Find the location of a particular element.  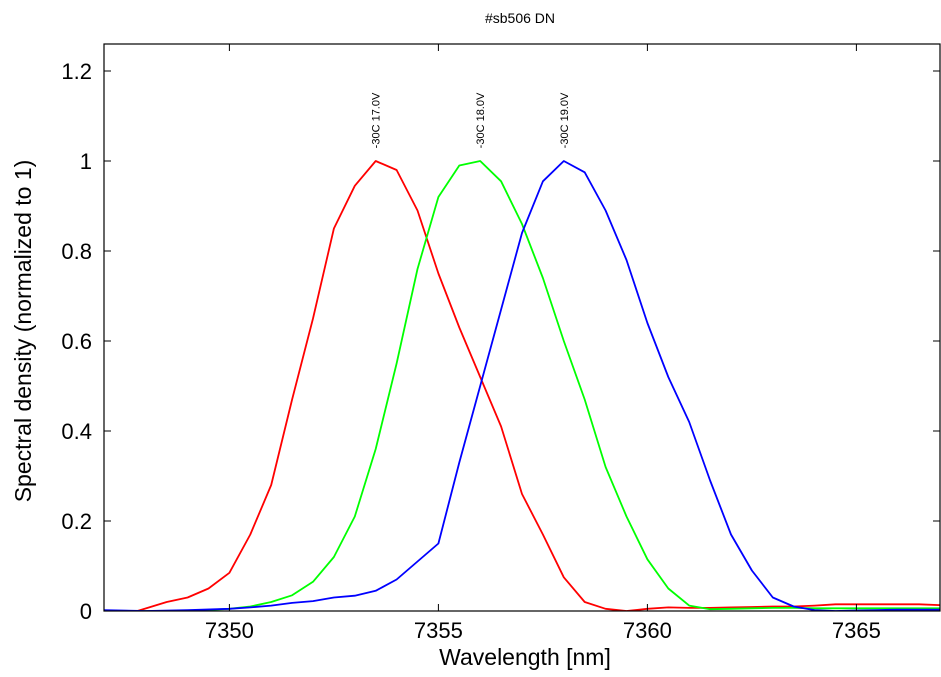

y-tick-label: 0.8 is located at coordinates (76, 251).